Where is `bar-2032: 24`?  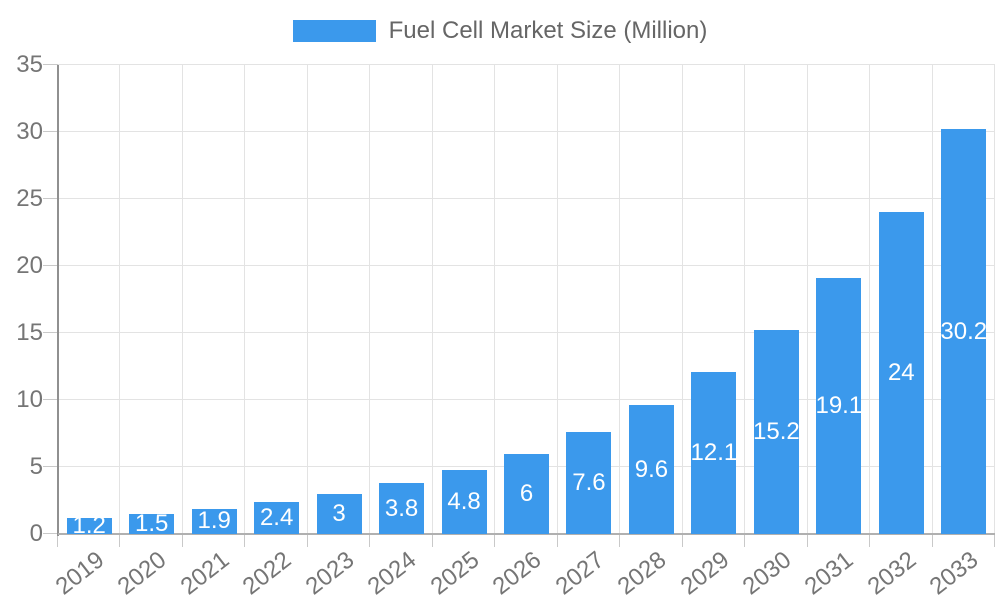 bar-2032: 24 is located at coordinates (901, 373).